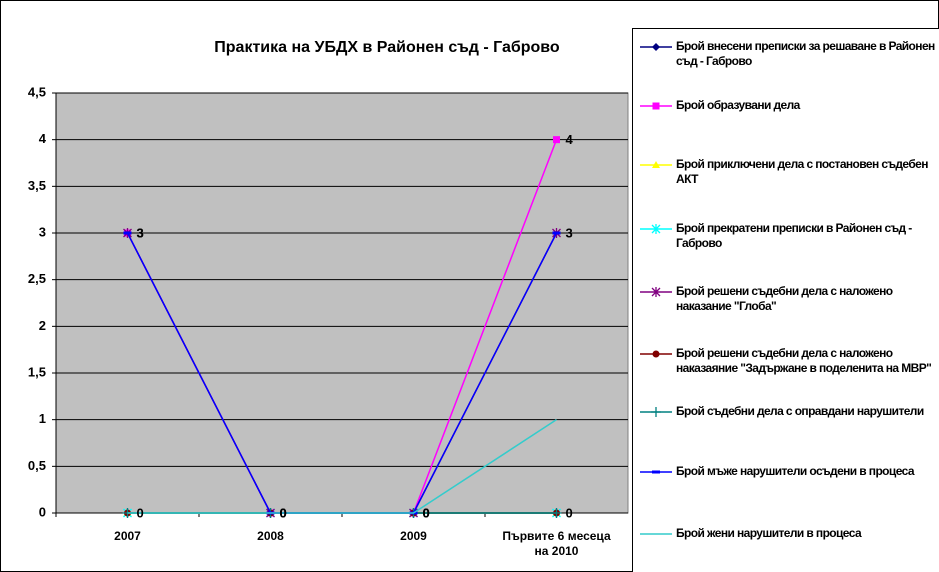  Describe the element at coordinates (270, 536) in the screenshot. I see `x-tick-label: 2008` at that location.